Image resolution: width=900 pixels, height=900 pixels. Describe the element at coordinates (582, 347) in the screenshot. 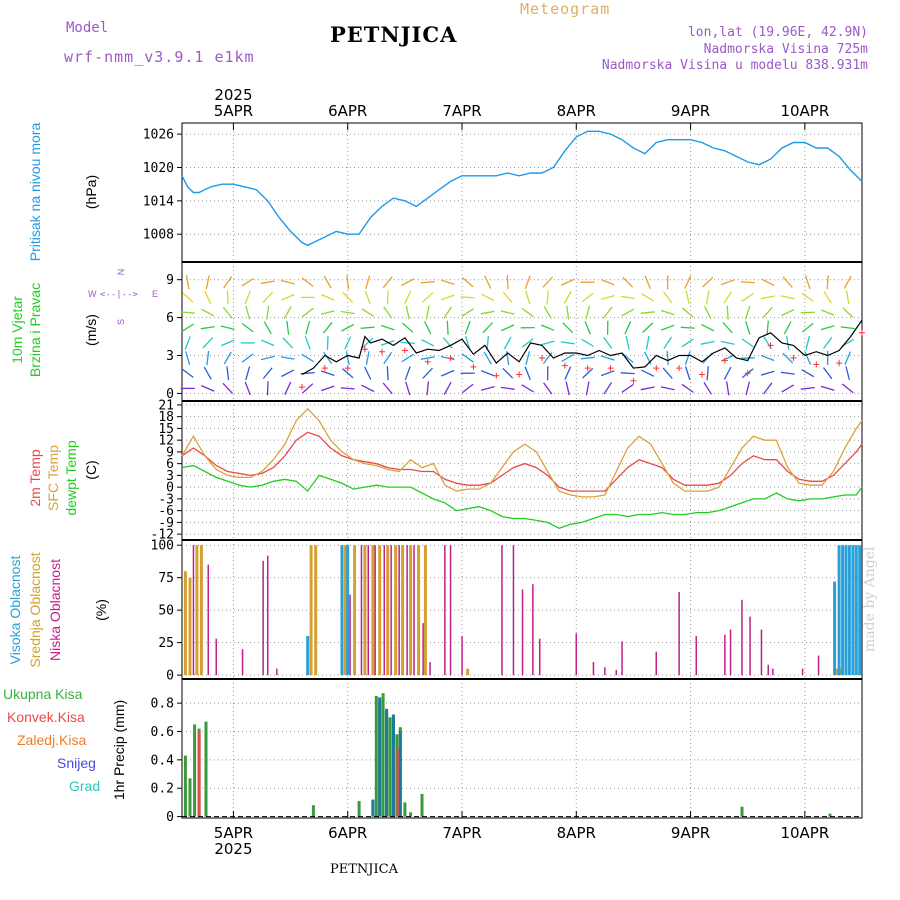

I see `wind-speed-line` at that location.